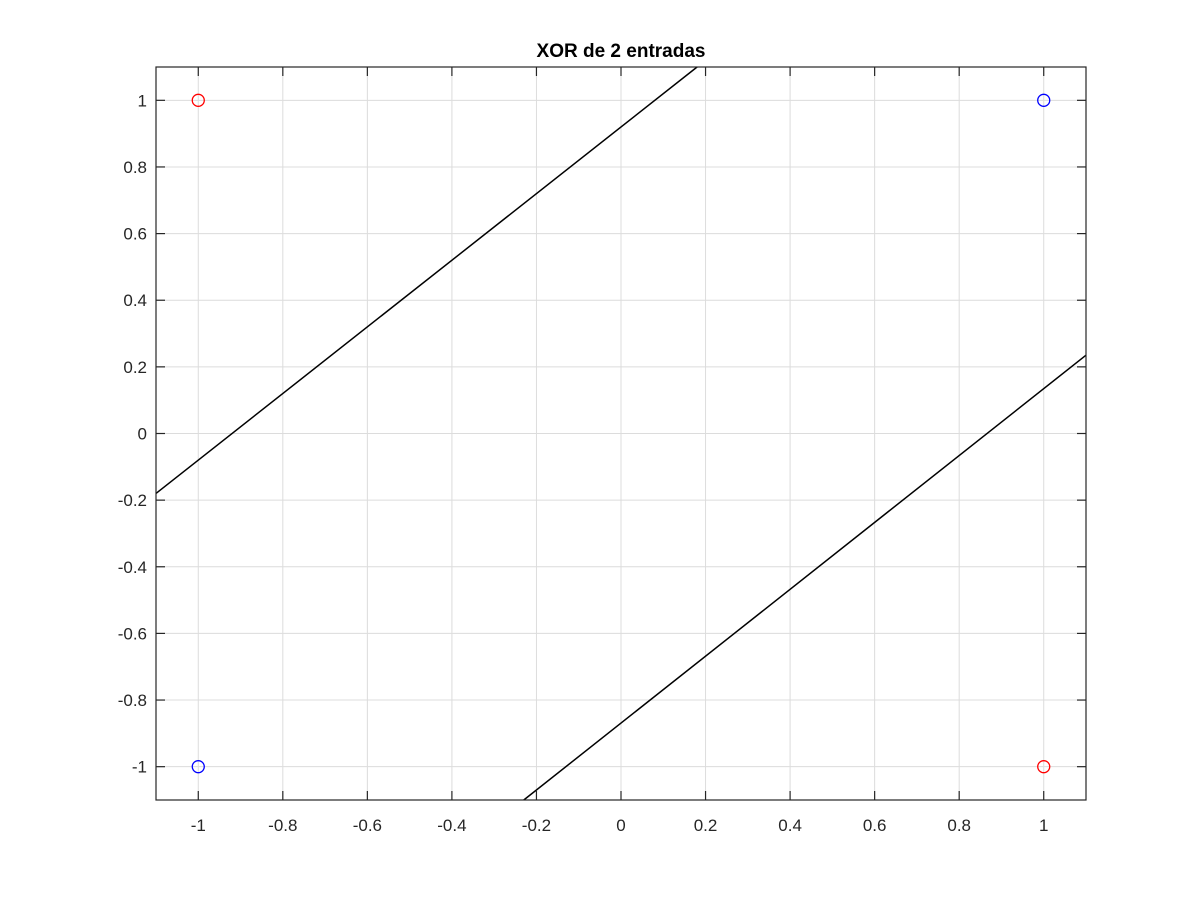 The height and width of the screenshot is (900, 1200). Describe the element at coordinates (282, 825) in the screenshot. I see `x-tick-label: -0.8` at that location.